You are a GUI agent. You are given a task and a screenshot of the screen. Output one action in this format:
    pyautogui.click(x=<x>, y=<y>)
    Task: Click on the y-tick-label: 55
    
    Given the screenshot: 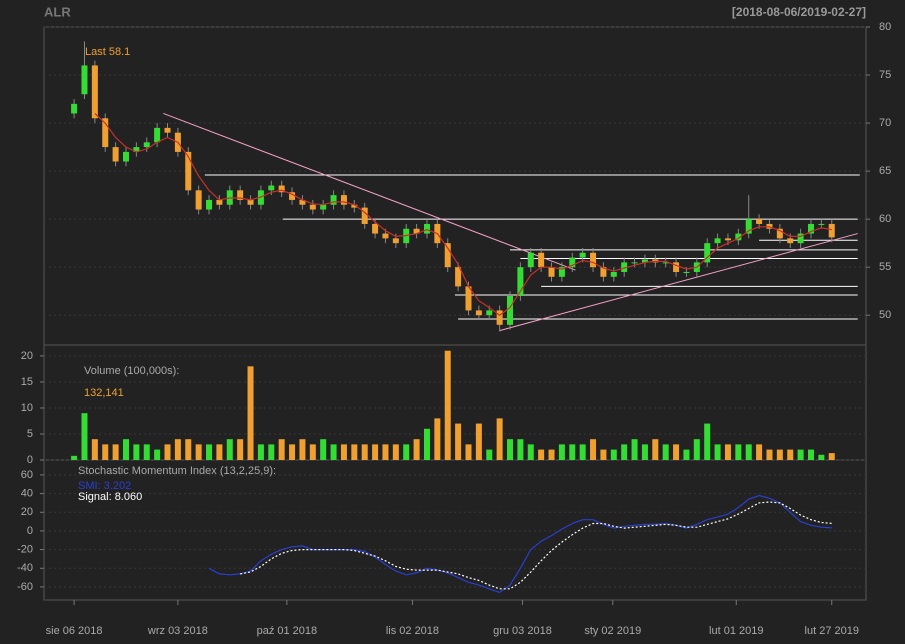 What is the action you would take?
    pyautogui.click(x=885, y=267)
    